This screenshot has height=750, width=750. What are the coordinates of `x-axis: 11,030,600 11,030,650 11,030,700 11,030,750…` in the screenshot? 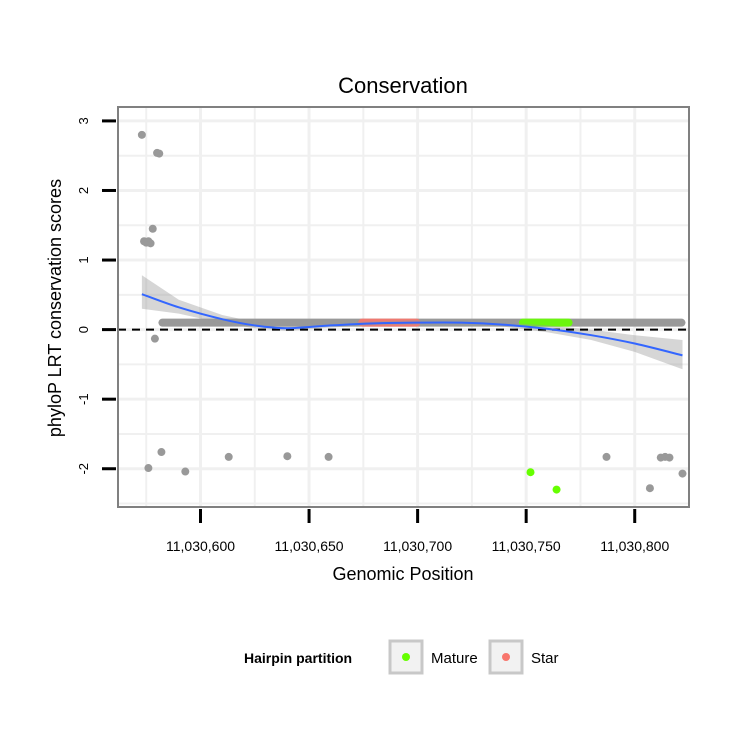 It's located at (417, 531).